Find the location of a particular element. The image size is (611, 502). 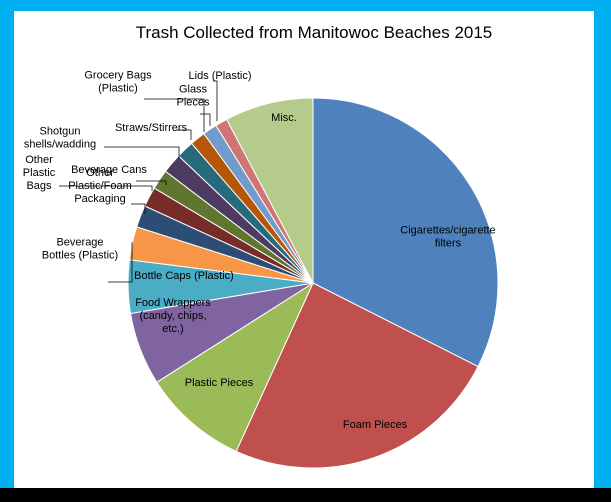

slice-label-line: Straws/Stirrers is located at coordinates (151, 128).